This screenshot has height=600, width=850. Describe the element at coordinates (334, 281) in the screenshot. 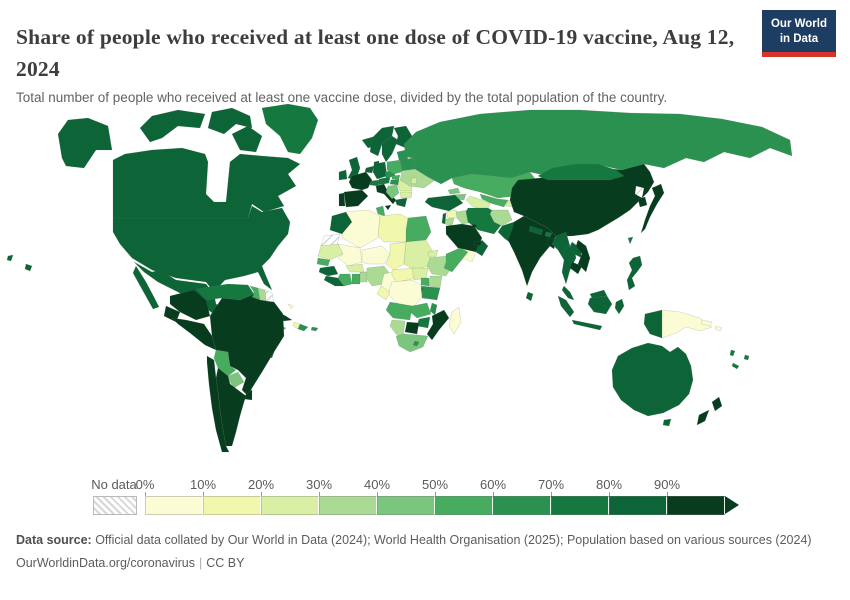

I see `region-sierra-leone-liberia` at that location.